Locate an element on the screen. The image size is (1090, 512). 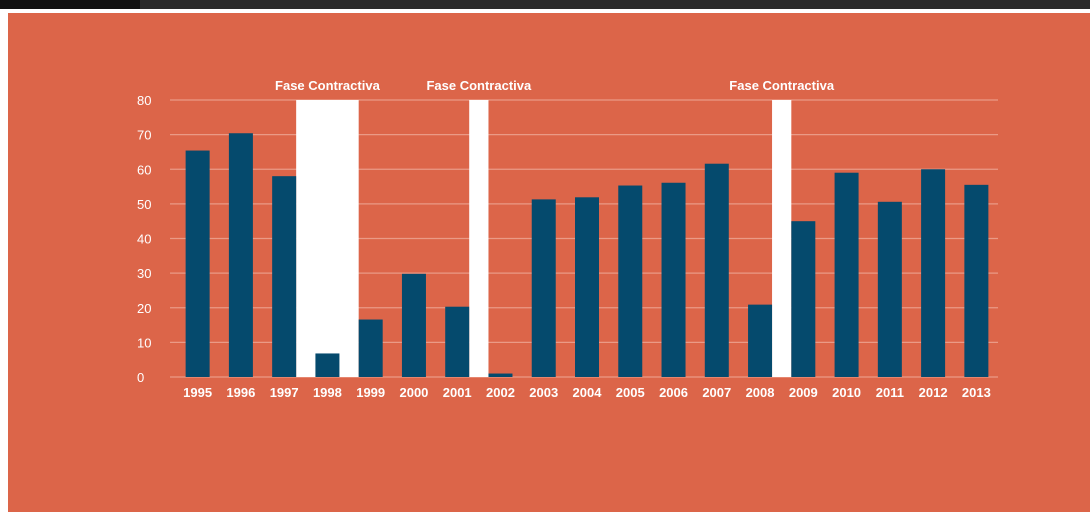
bar-2010 is located at coordinates (846, 274).